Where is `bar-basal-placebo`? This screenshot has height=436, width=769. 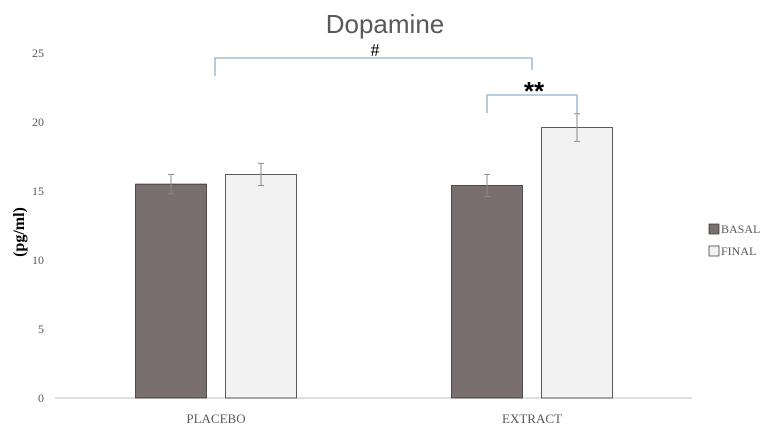 bar-basal-placebo is located at coordinates (171, 291).